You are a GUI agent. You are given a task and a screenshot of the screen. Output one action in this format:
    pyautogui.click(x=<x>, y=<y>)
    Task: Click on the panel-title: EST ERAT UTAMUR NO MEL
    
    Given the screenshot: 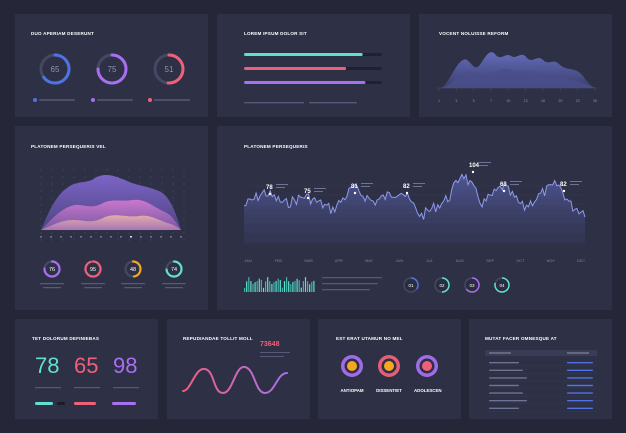 What is the action you would take?
    pyautogui.click(x=369, y=338)
    